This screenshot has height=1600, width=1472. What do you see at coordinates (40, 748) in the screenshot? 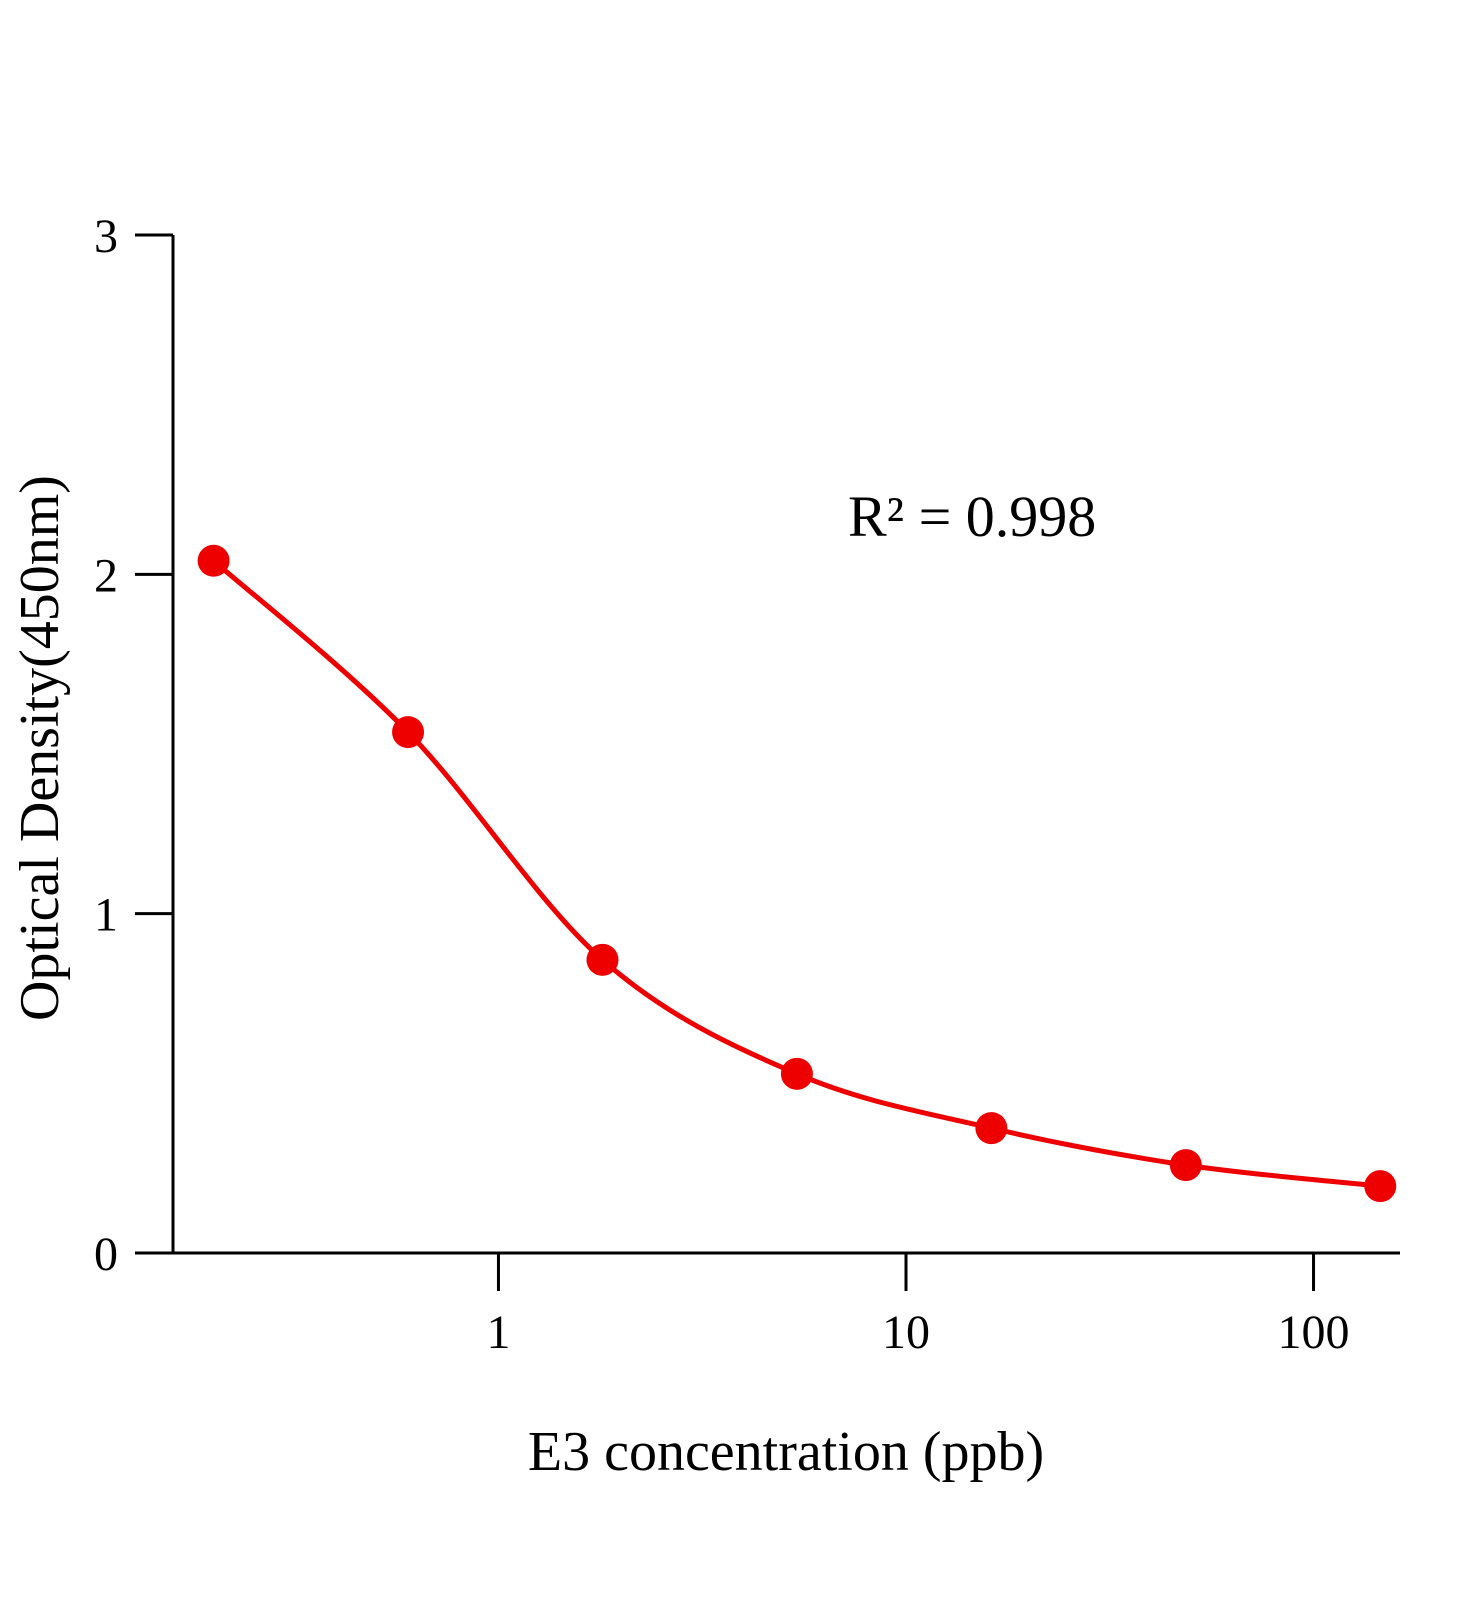
I see `y-axis-label: Optical Density(450nm)` at bounding box center [40, 748].